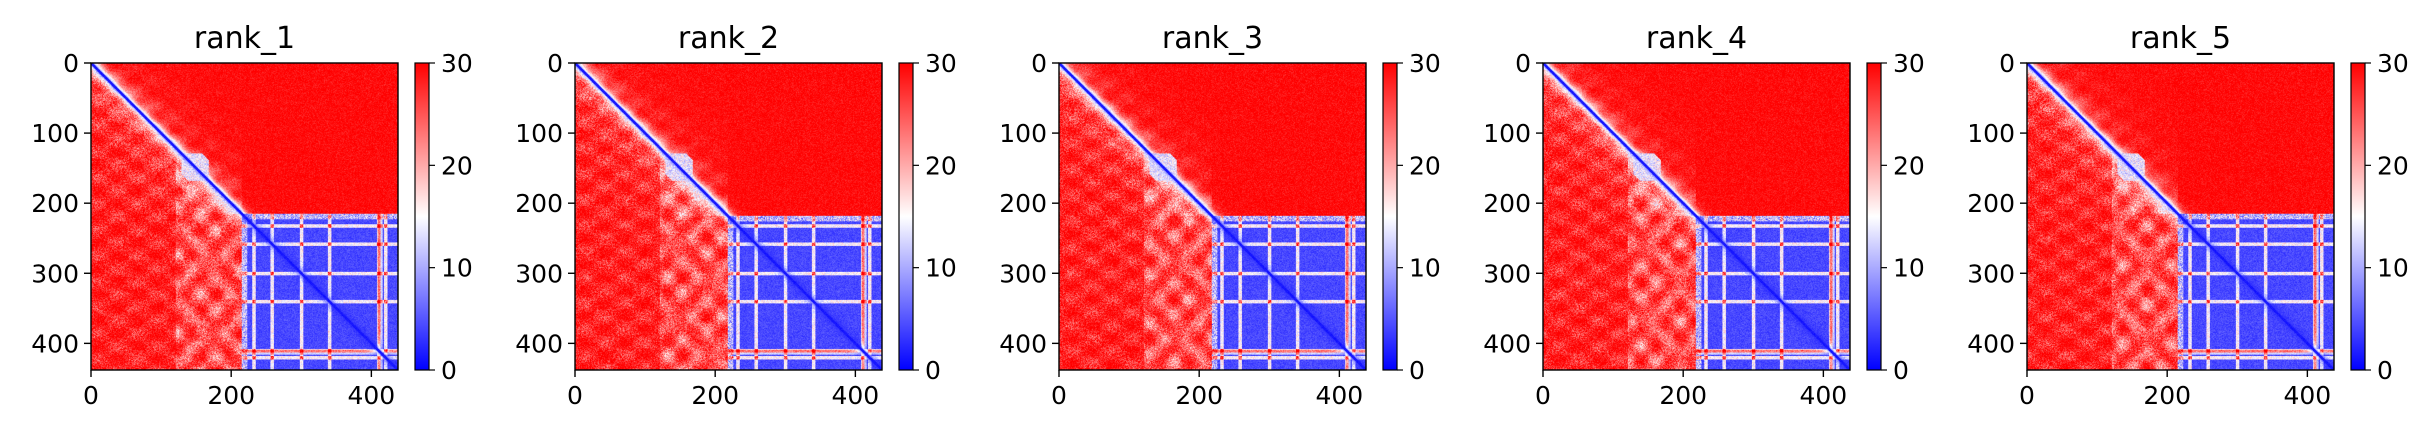  What do you see at coordinates (728, 38) in the screenshot?
I see `panel-title: rank_2` at bounding box center [728, 38].